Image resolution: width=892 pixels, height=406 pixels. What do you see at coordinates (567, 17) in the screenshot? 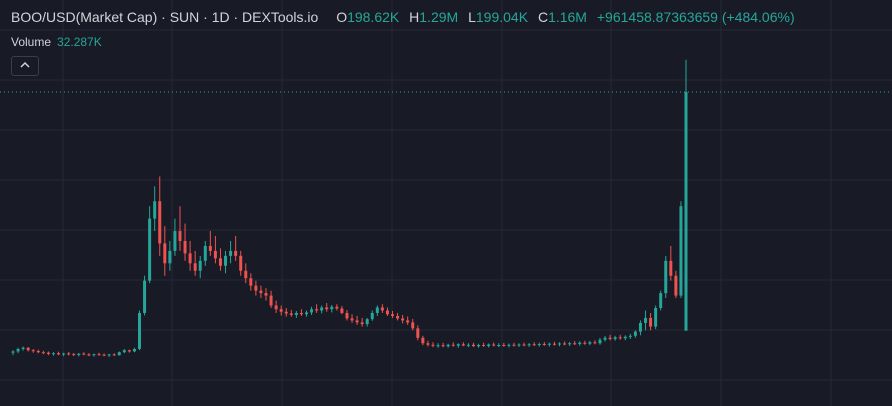
I see `close-value: 1.16M` at bounding box center [567, 17].